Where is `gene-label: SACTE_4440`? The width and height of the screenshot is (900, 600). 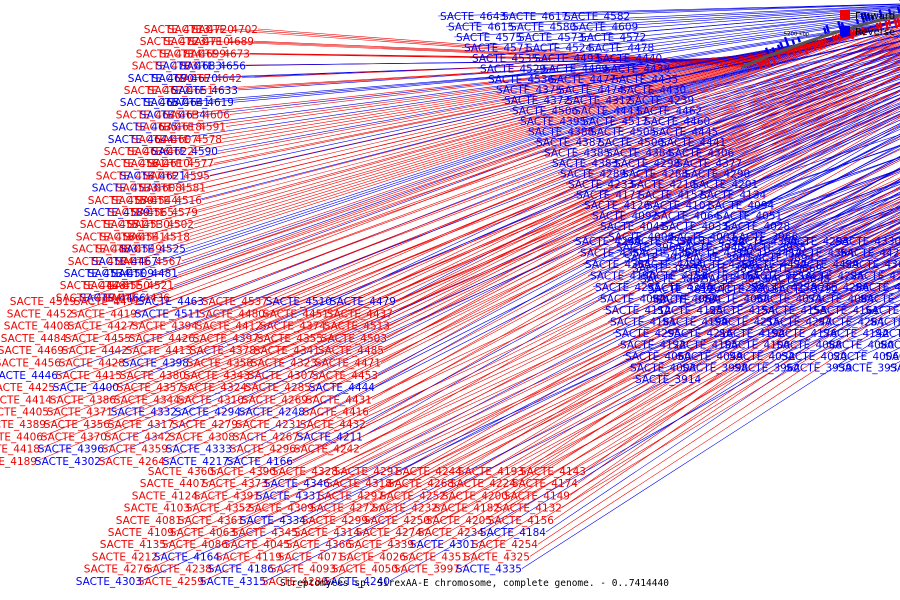
gene-label: SACTE_4440 is located at coordinates (629, 59).